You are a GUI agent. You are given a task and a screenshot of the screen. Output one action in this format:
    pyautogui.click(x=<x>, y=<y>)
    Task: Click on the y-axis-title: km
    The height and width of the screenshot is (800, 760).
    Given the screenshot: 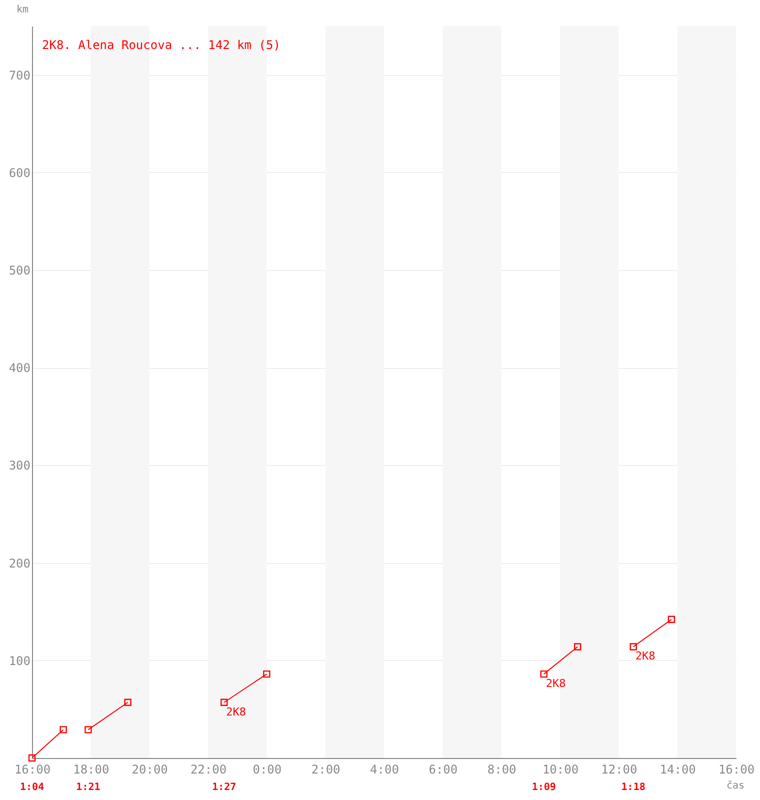 What is the action you would take?
    pyautogui.click(x=22, y=10)
    